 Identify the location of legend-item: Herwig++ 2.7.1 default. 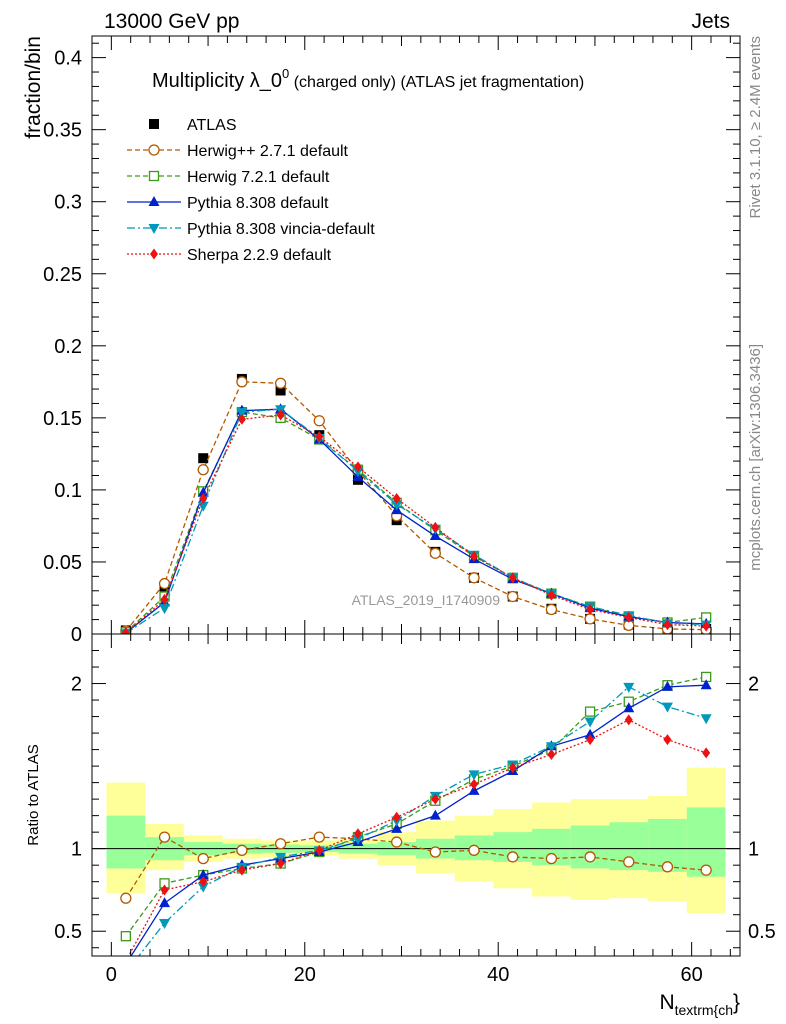
(238, 151).